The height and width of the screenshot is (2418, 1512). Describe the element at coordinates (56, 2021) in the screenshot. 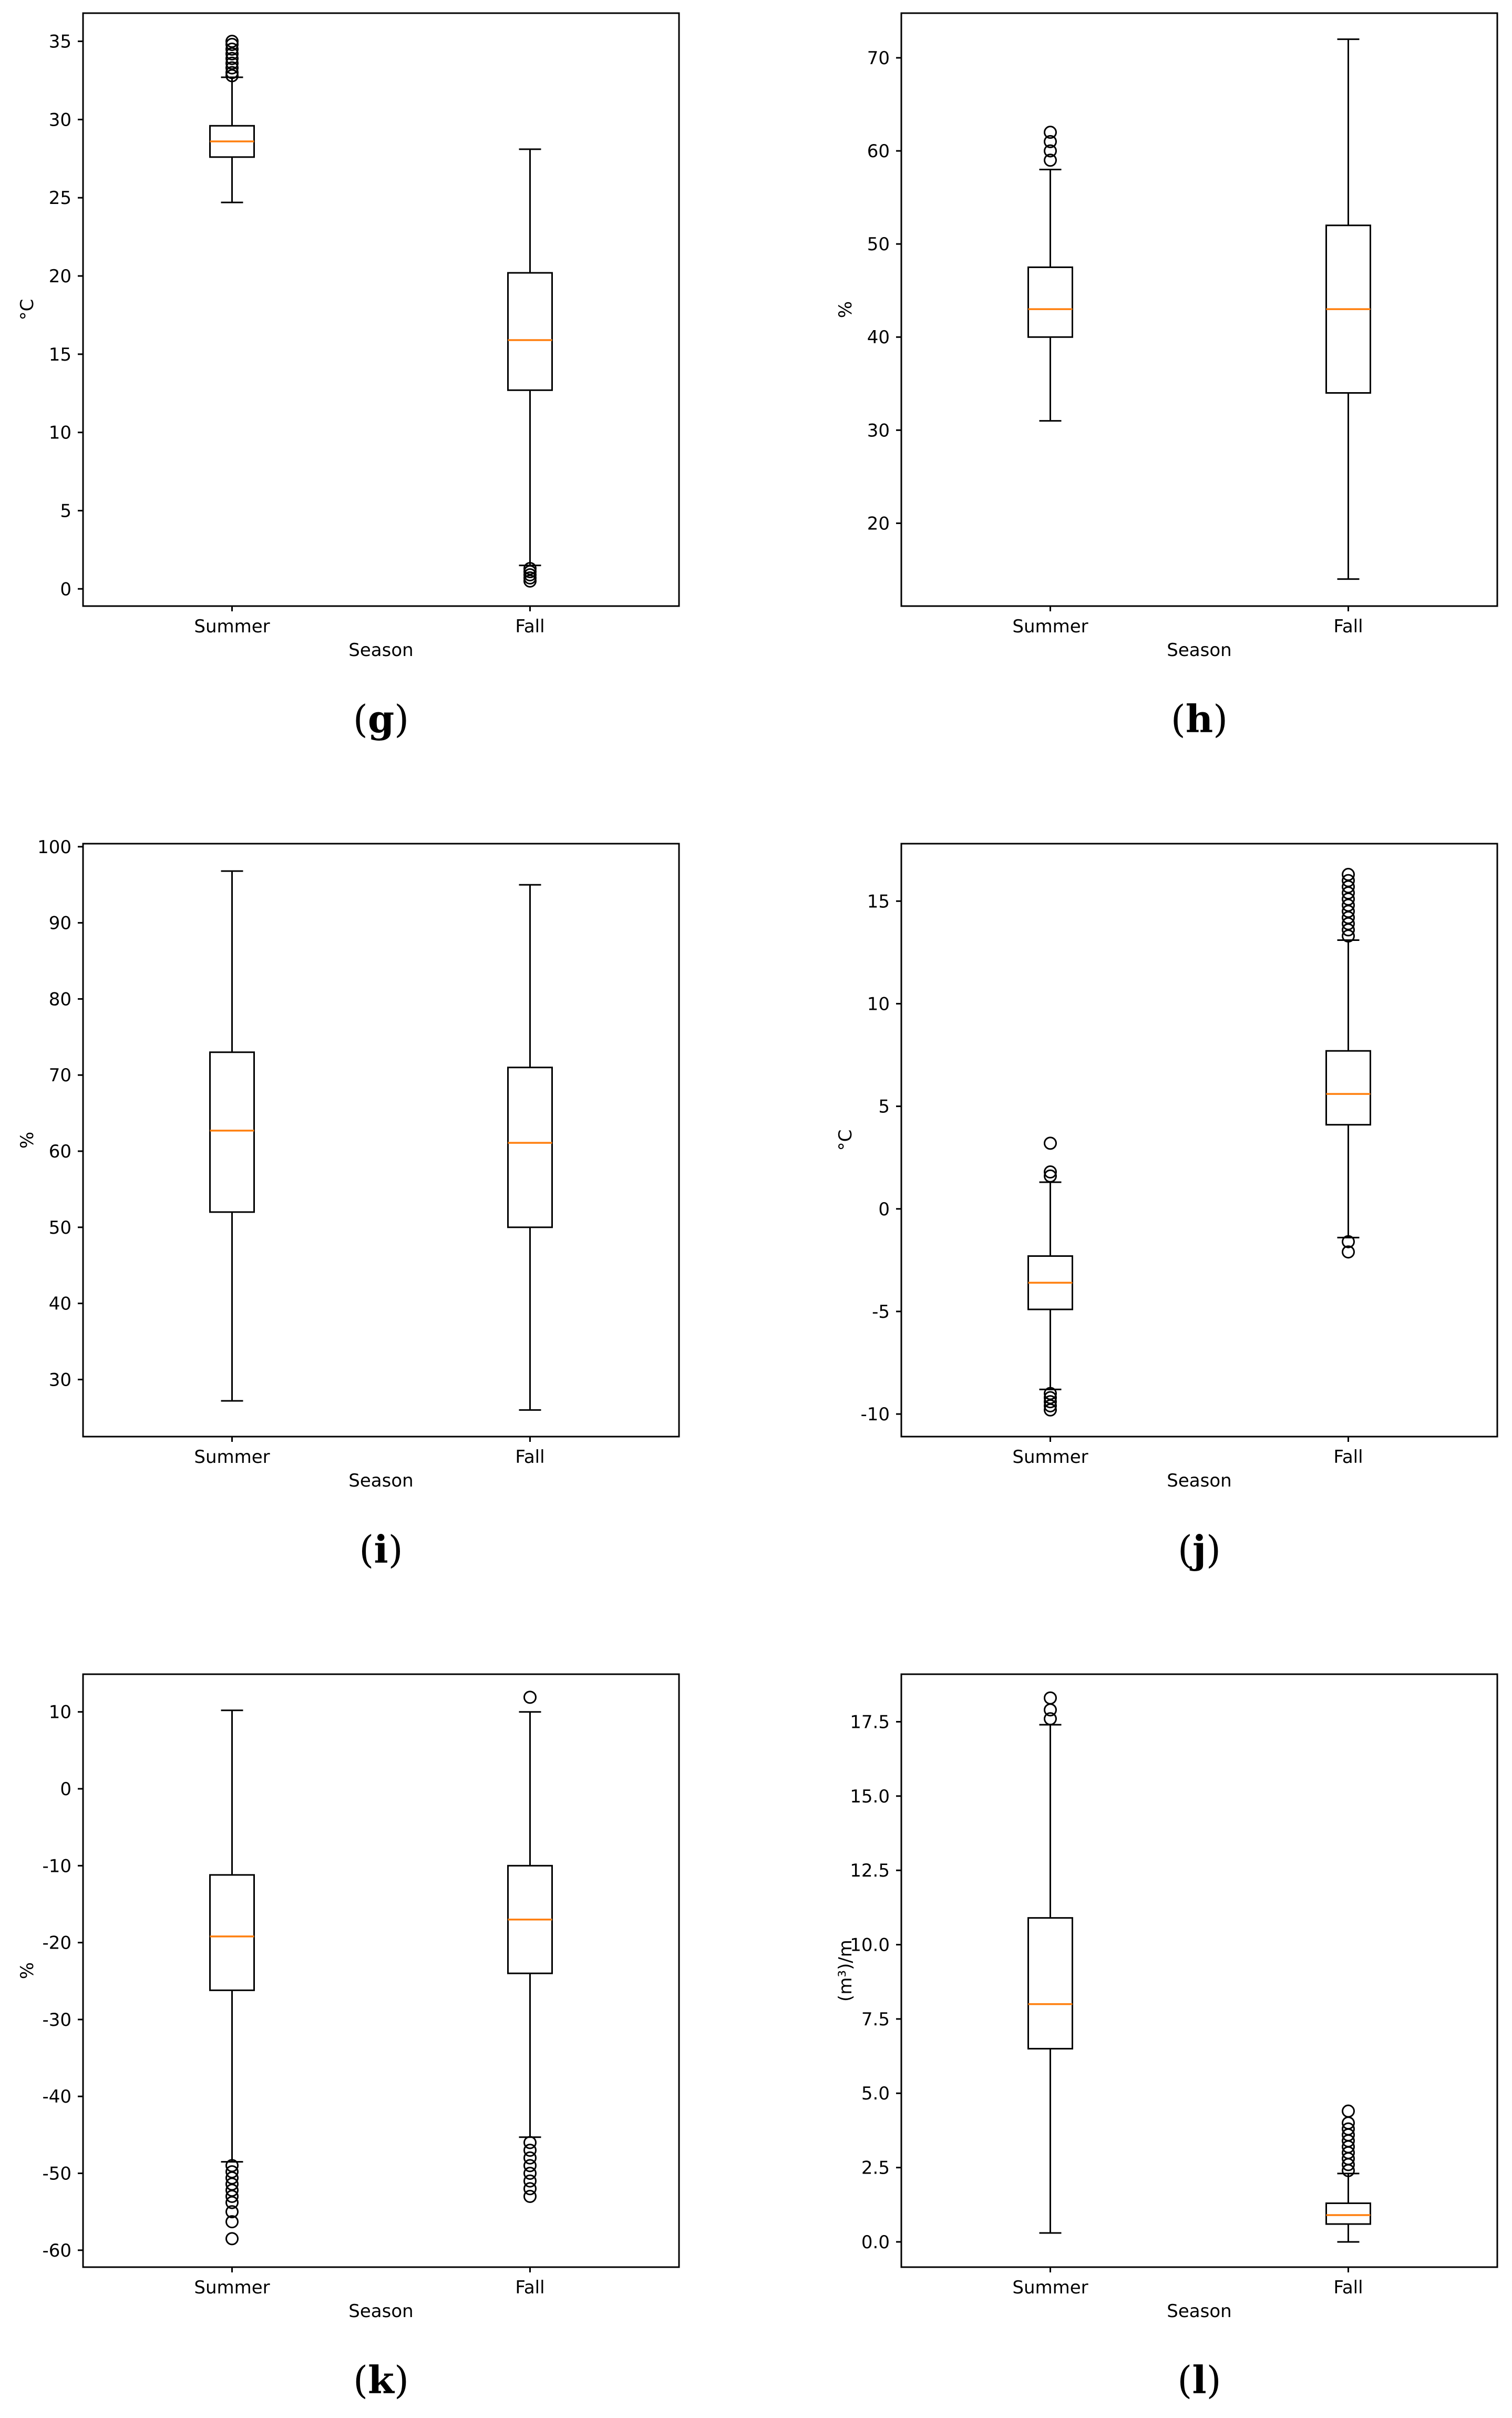

I see `y-tick-label: -30` at that location.